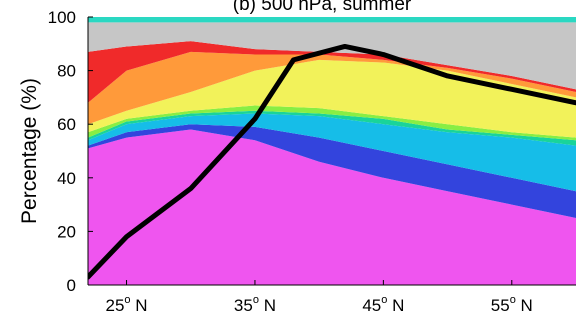  What do you see at coordinates (127, 304) in the screenshot?
I see `x-tick-label: 25o N` at bounding box center [127, 304].